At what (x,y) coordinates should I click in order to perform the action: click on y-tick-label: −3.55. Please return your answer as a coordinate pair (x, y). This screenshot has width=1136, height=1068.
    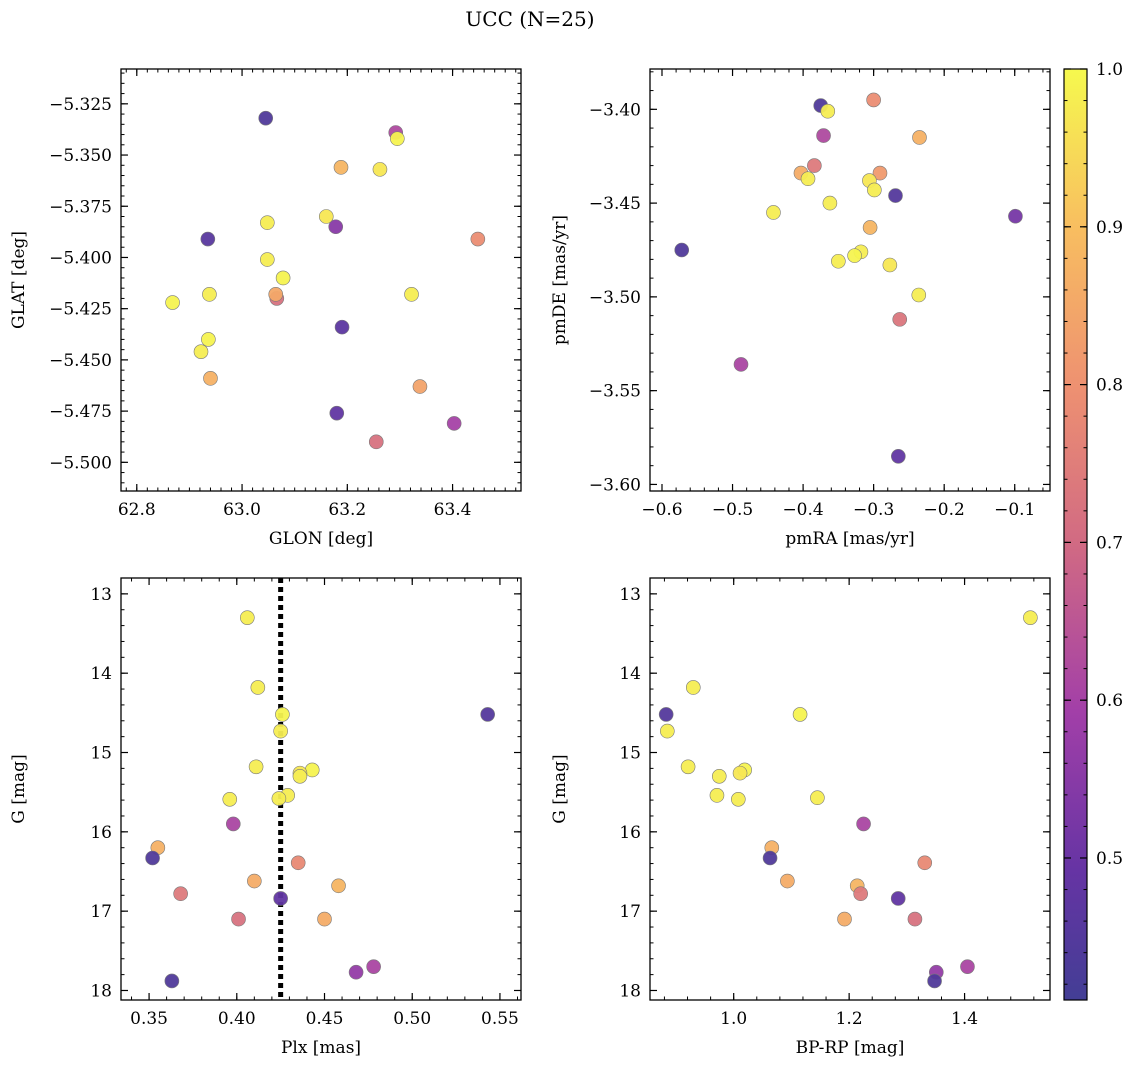
    Looking at the image, I should click on (615, 392).